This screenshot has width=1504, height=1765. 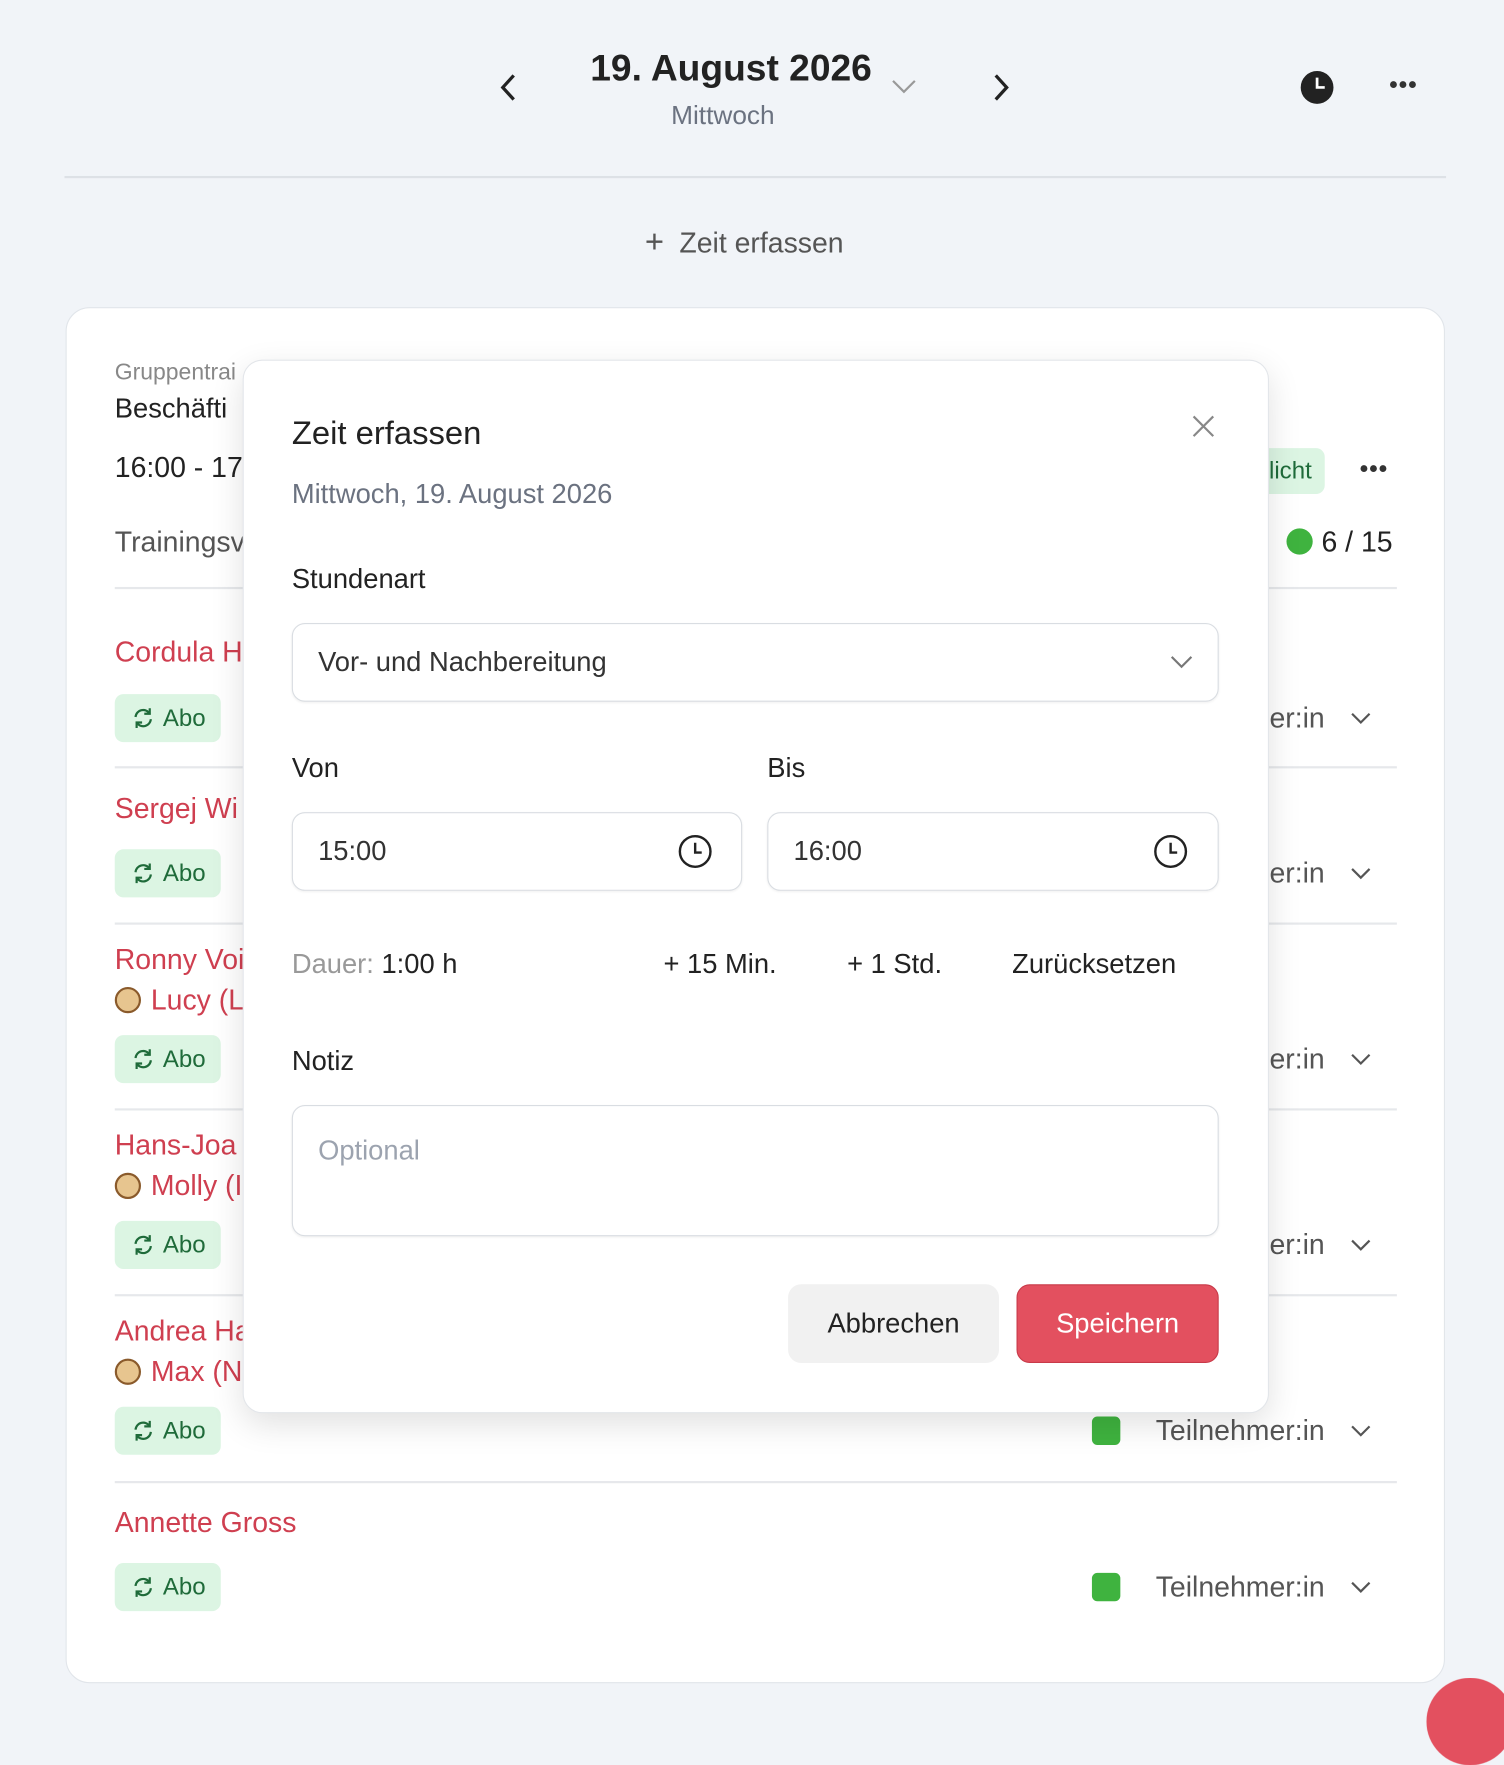 I want to click on dog-name: Max (N, so click(x=196, y=1371).